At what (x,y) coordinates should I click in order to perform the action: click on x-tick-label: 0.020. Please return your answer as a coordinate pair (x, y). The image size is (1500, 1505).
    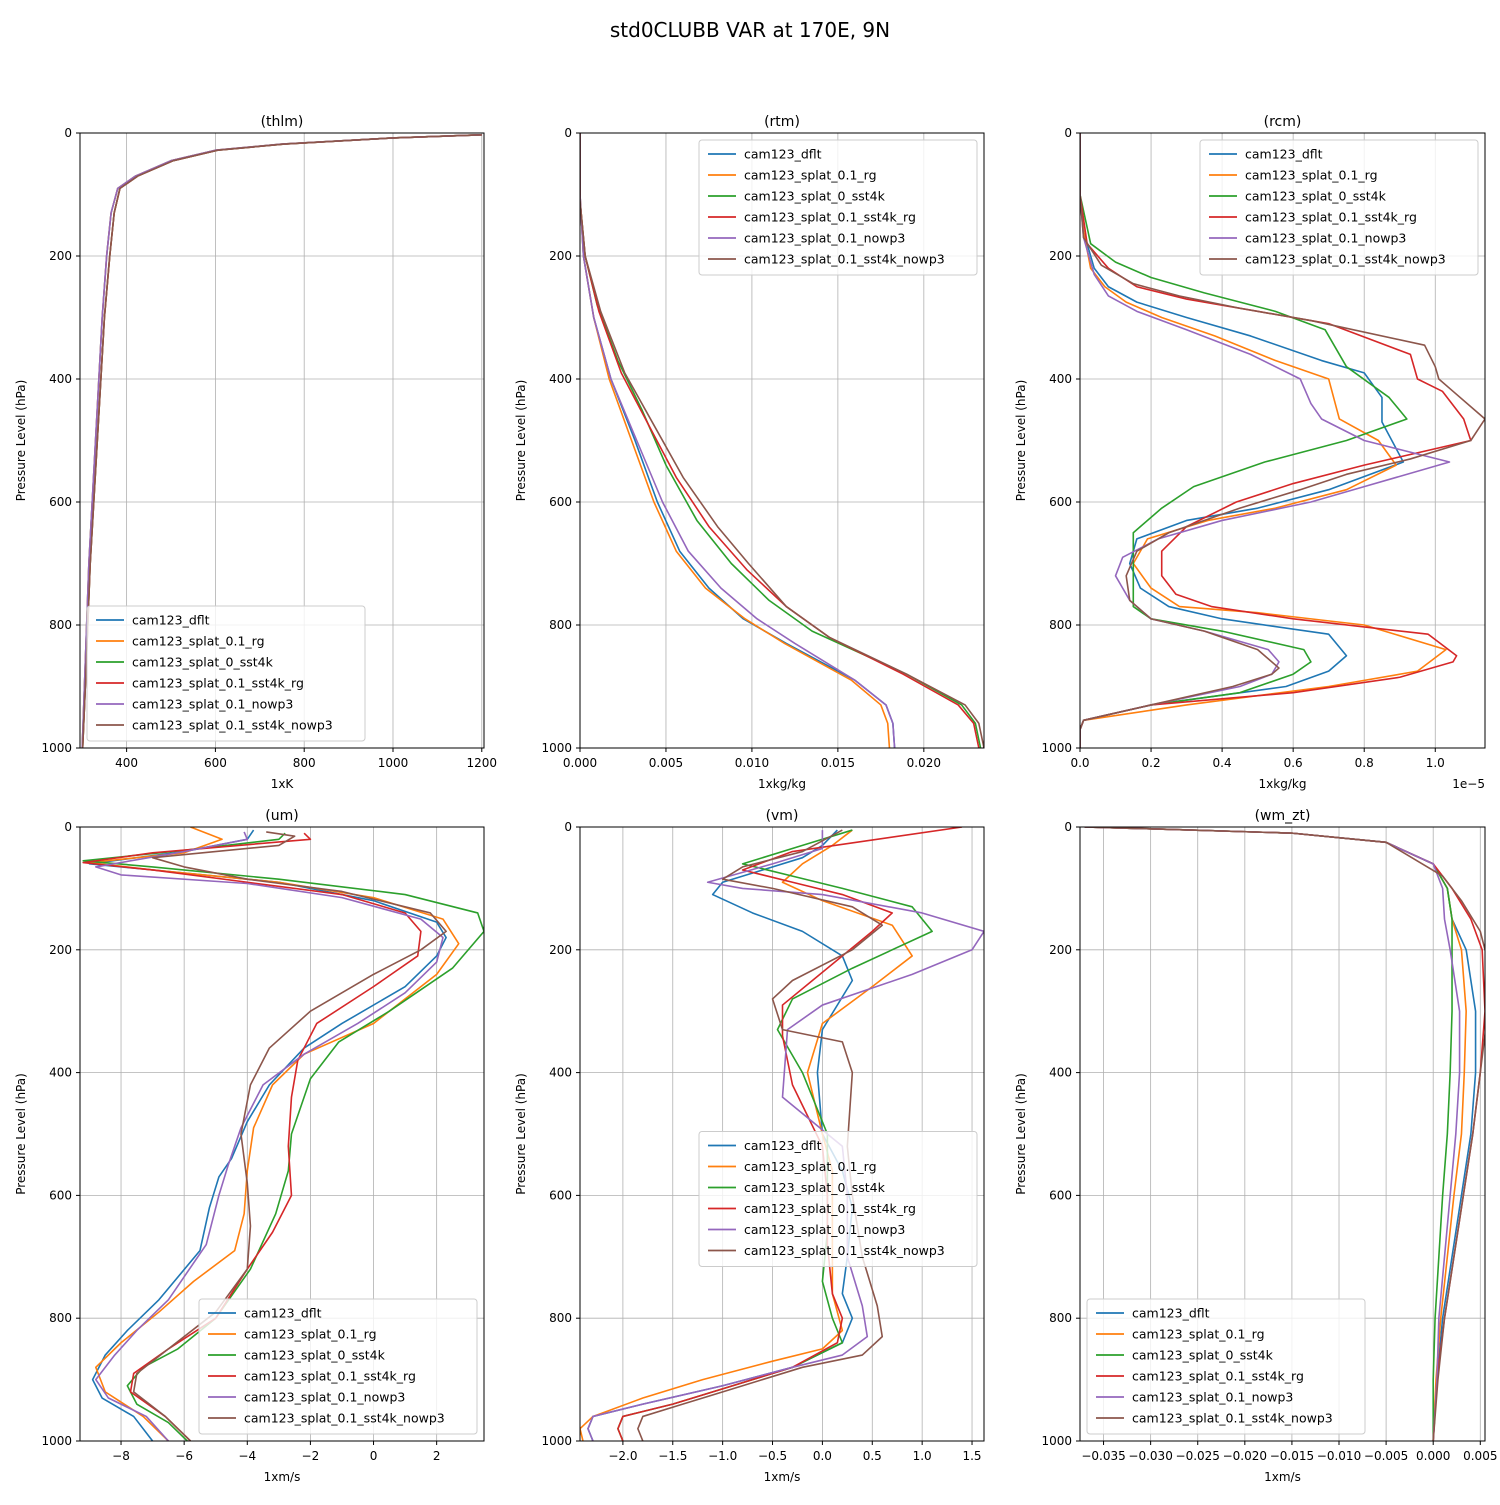
    Looking at the image, I should click on (924, 763).